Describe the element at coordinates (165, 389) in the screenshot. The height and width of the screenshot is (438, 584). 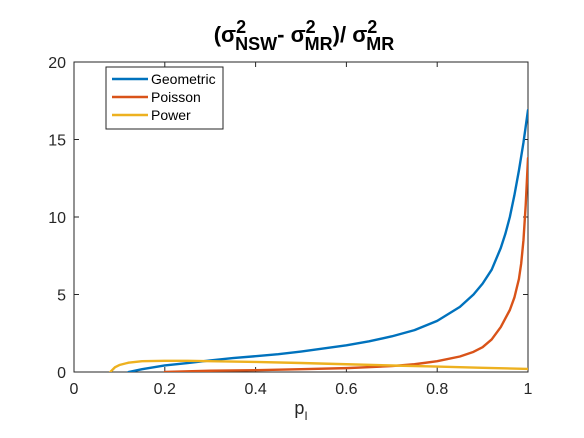
I see `x-tick-label: 0.2` at that location.